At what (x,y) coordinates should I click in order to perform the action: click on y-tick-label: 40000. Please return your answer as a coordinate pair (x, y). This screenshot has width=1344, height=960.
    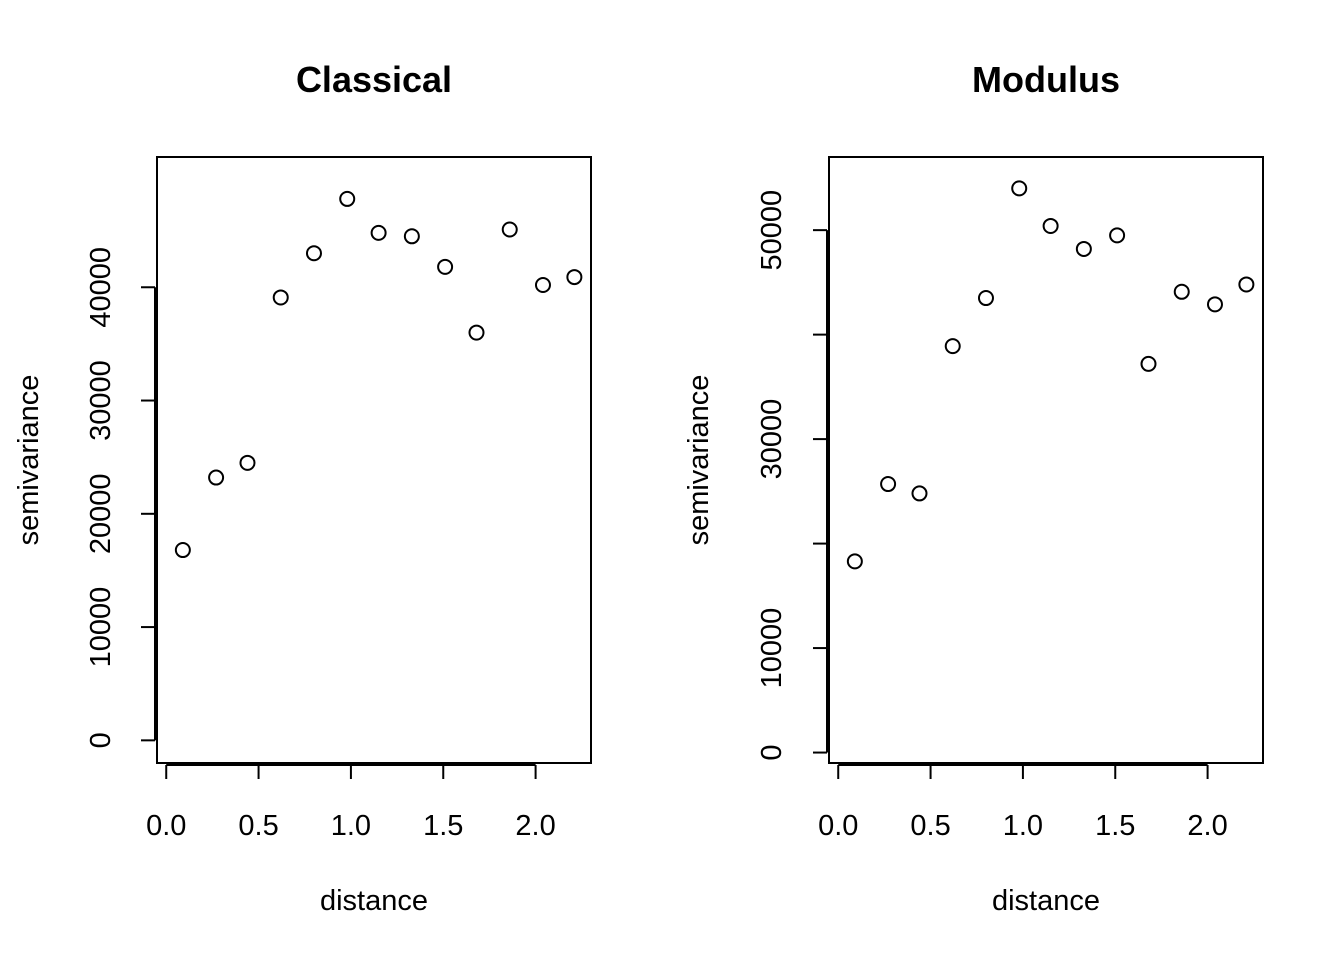
    Looking at the image, I should click on (101, 287).